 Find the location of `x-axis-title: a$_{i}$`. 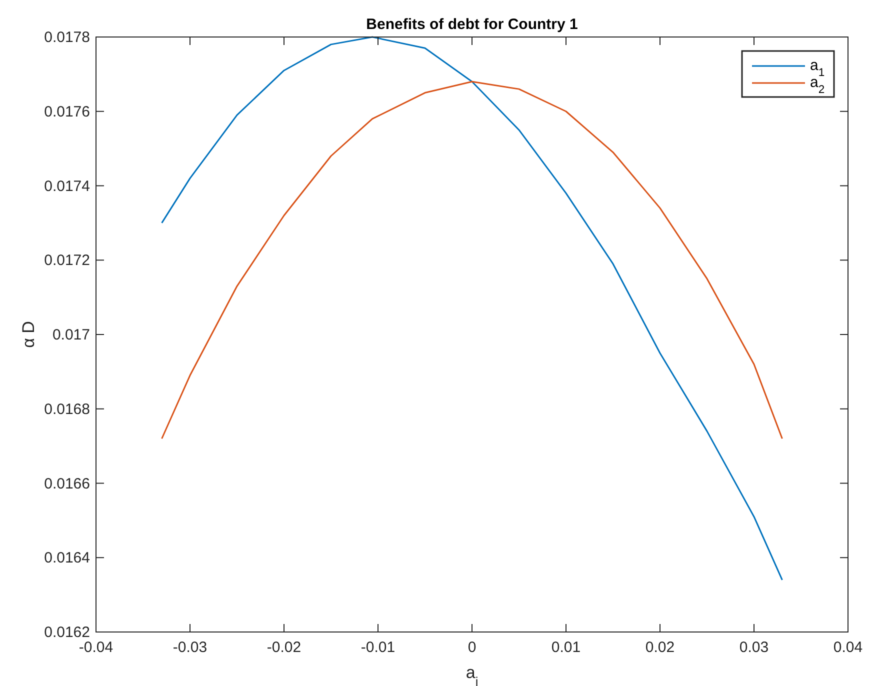

x-axis-title: a$_{i}$ is located at coordinates (472, 674).